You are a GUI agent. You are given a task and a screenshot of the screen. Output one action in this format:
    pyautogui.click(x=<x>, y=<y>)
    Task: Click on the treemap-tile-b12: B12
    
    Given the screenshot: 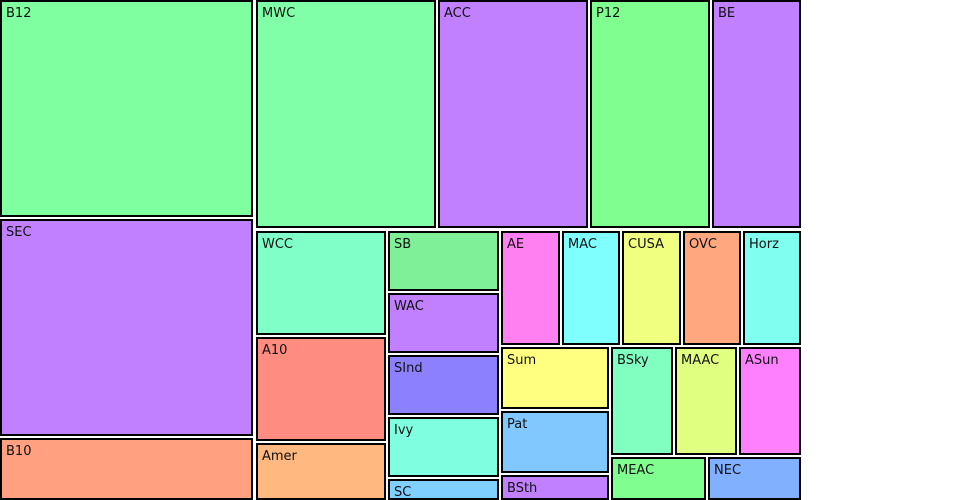 What is the action you would take?
    pyautogui.click(x=126, y=108)
    